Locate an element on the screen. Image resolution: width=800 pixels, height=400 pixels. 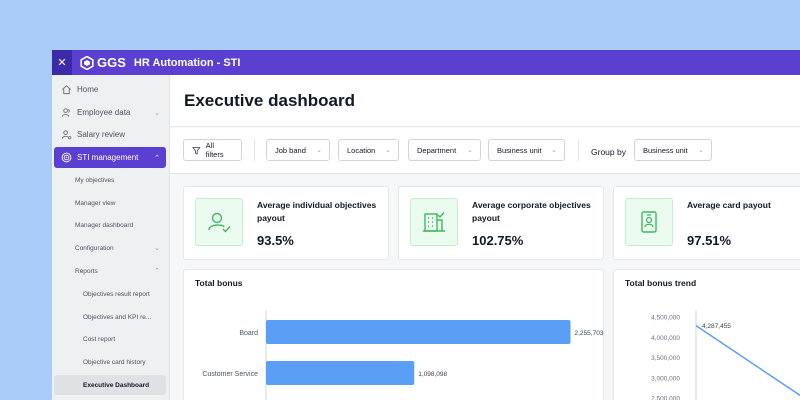
sidebar-subitem-label: Manager dashboard is located at coordinates (104, 225).